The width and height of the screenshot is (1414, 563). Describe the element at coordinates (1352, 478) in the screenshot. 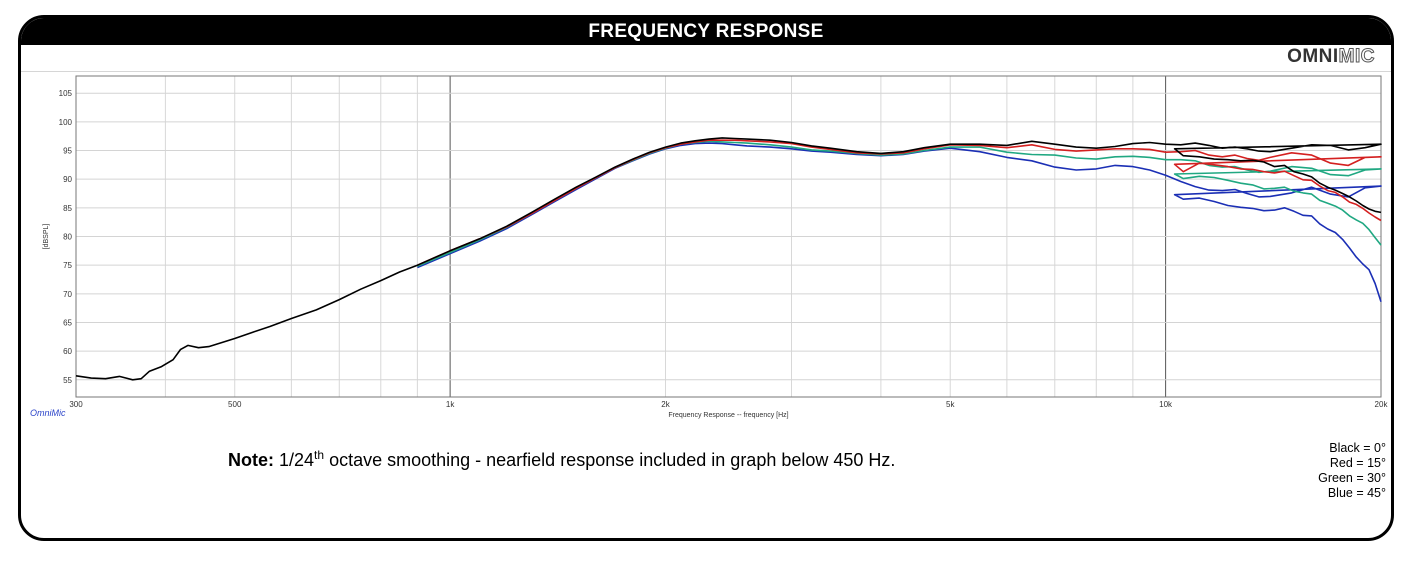

I see `legend-item-30: Green = 30°` at that location.